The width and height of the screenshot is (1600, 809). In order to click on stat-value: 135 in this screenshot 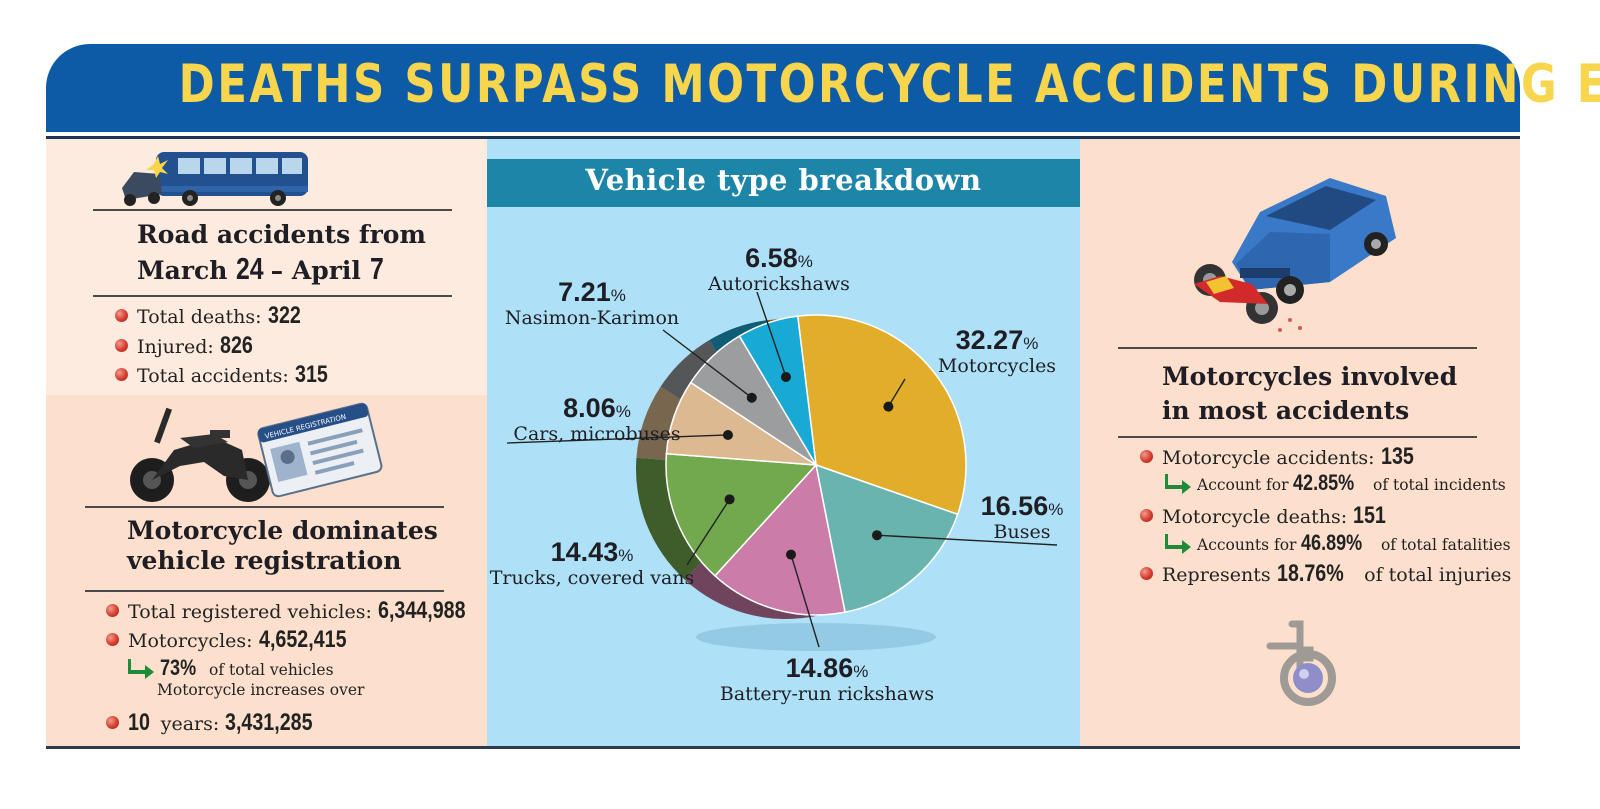, I will do `click(1397, 456)`.